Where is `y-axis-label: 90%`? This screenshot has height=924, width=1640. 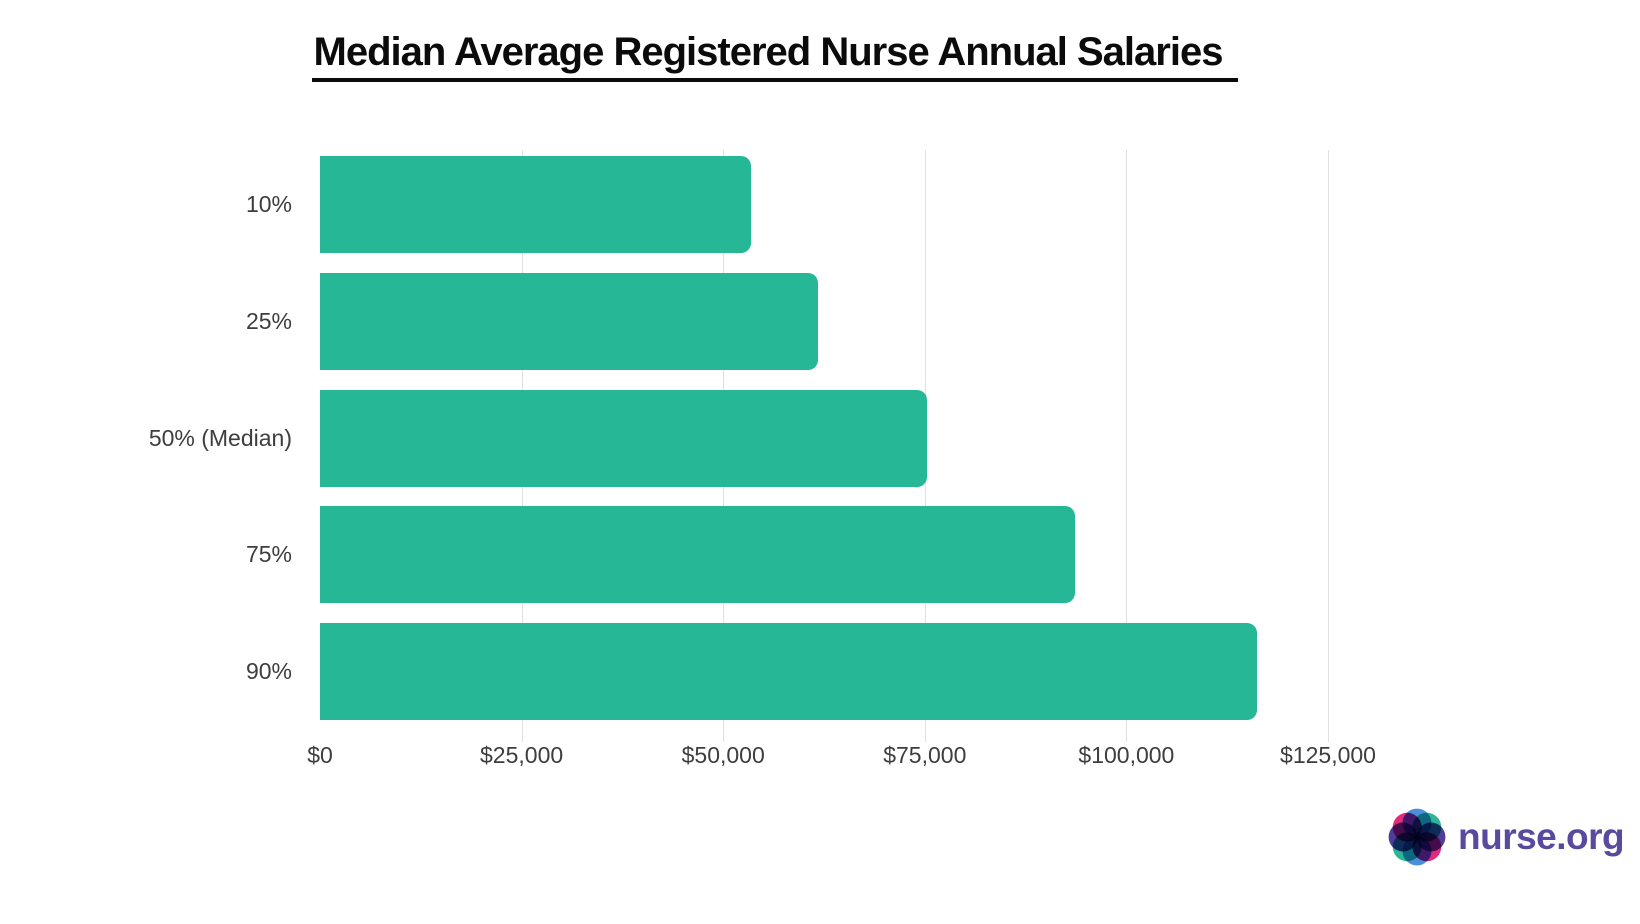
y-axis-label: 90% is located at coordinates (268, 671).